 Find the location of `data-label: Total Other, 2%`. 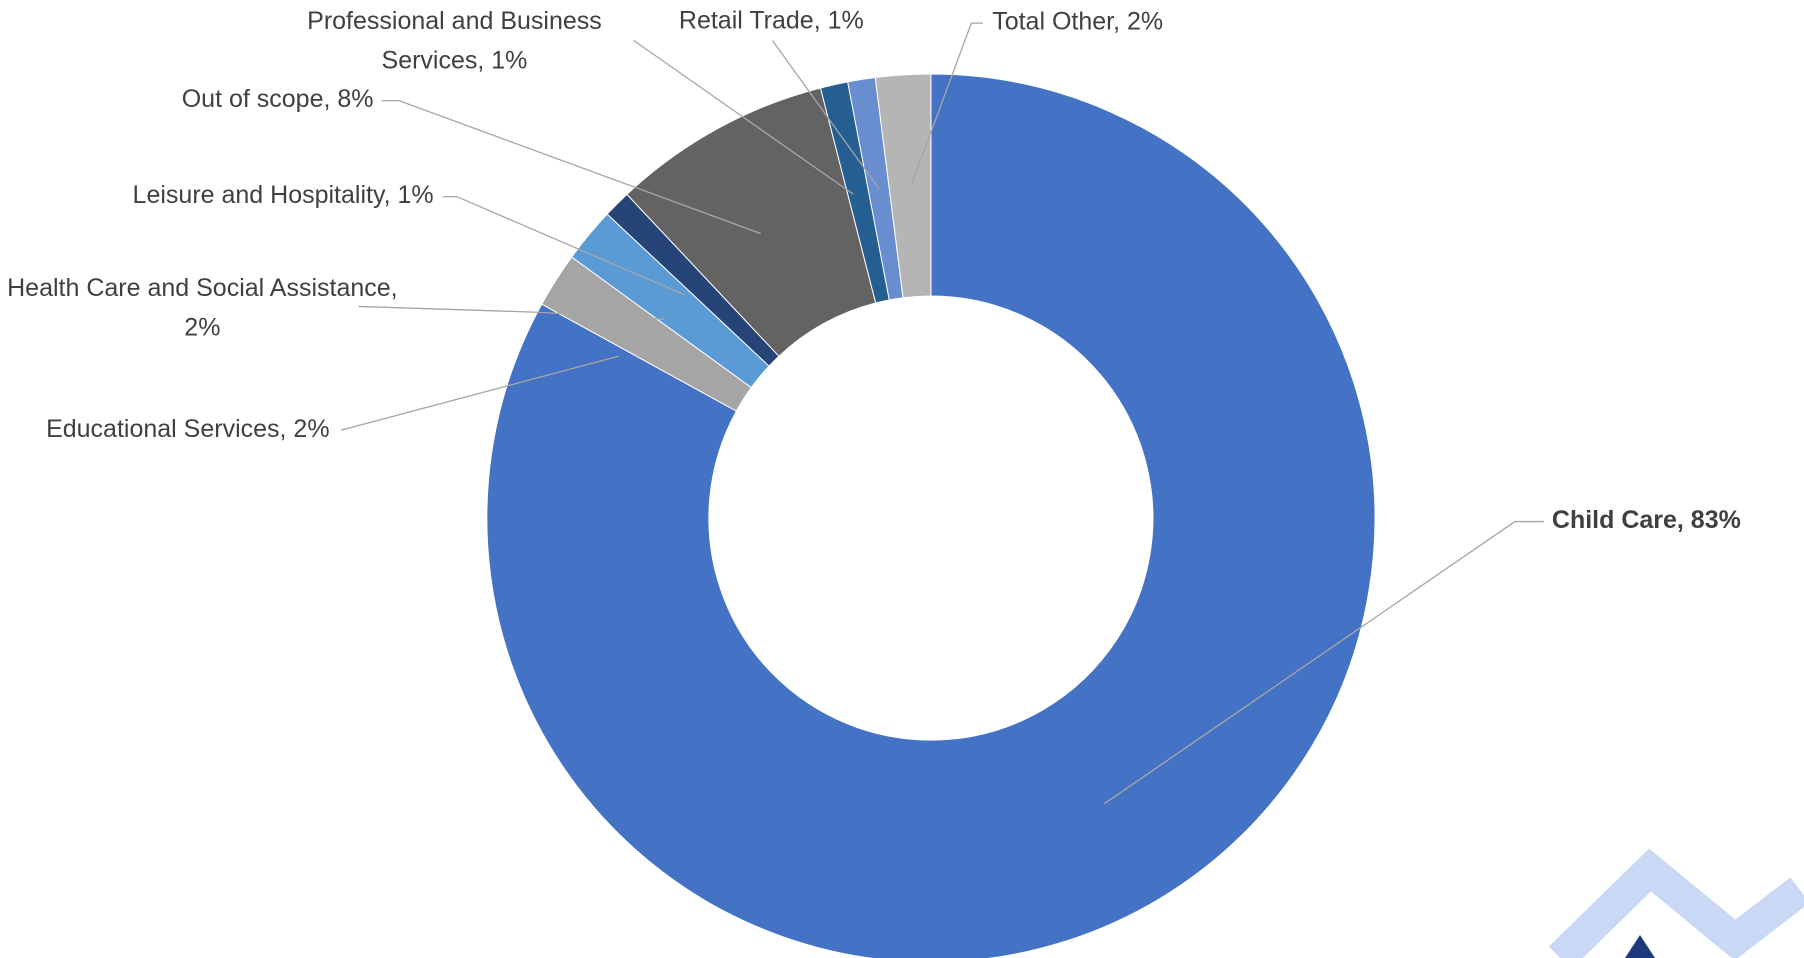

data-label: Total Other, 2% is located at coordinates (1077, 22).